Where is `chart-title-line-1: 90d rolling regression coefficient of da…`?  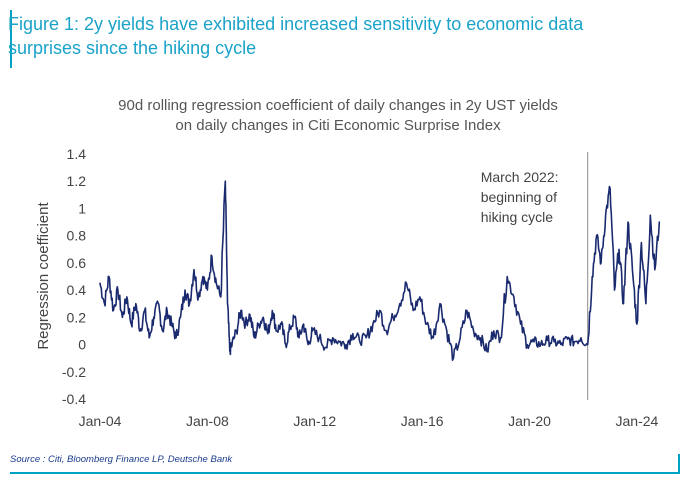
chart-title-line-1: 90d rolling regression coefficient of da… is located at coordinates (338, 105).